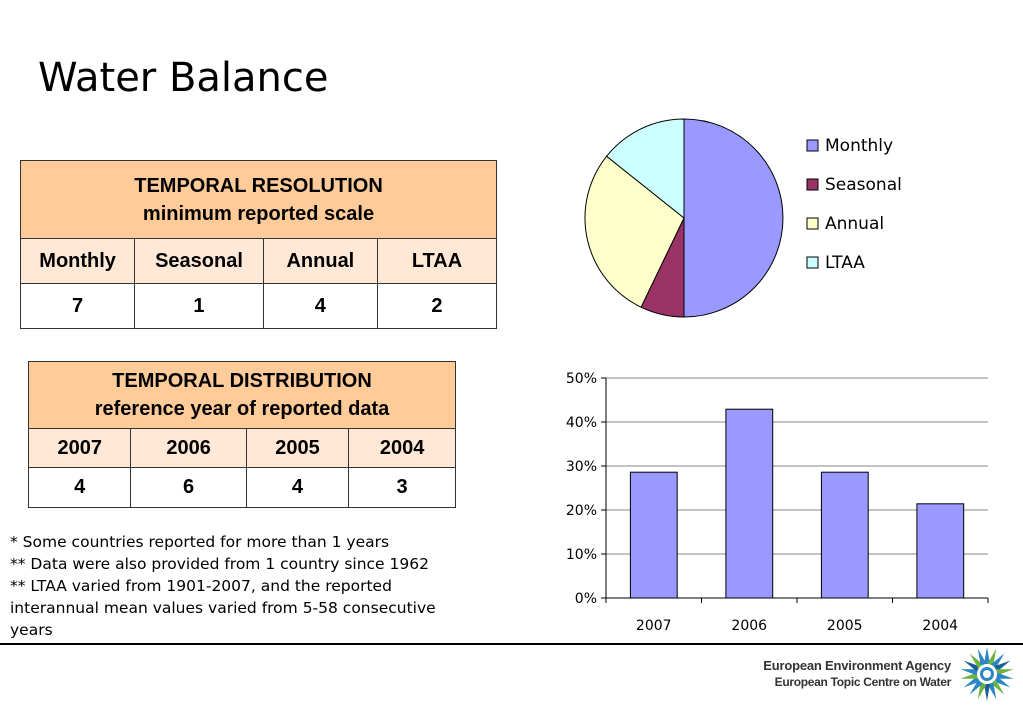  Describe the element at coordinates (654, 626) in the screenshot. I see `x-tick-label: 2007` at that location.